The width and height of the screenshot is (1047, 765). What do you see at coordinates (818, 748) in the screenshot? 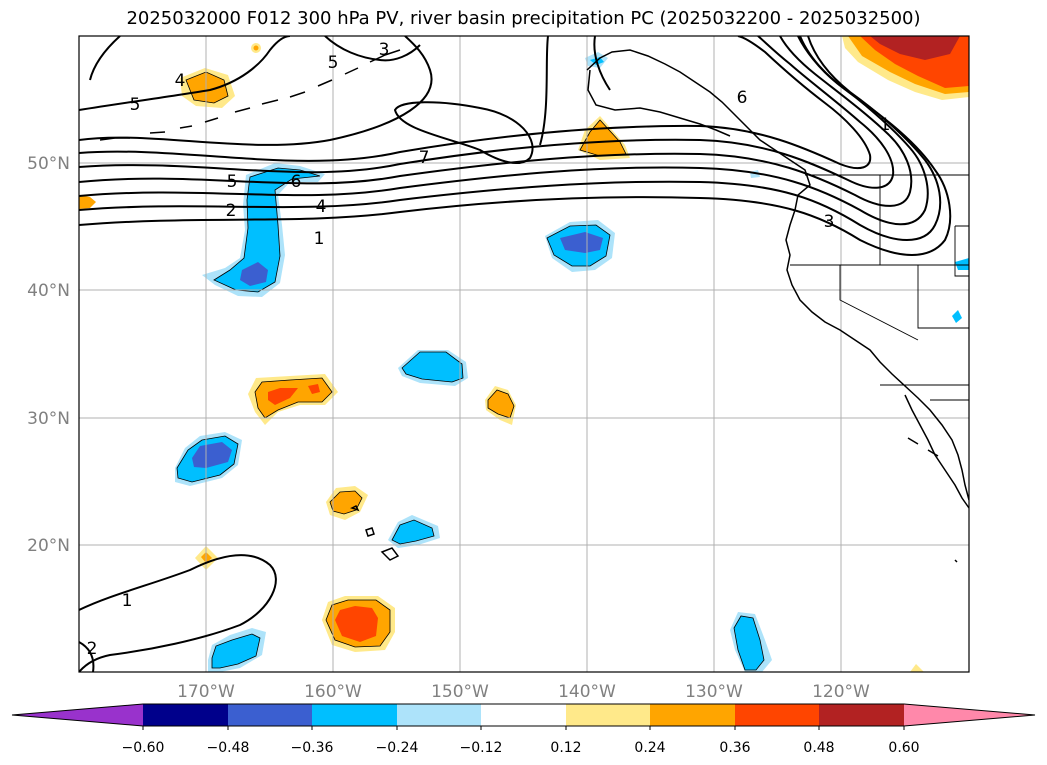
I see `colorbar-tick-label: 0.48` at bounding box center [818, 748].